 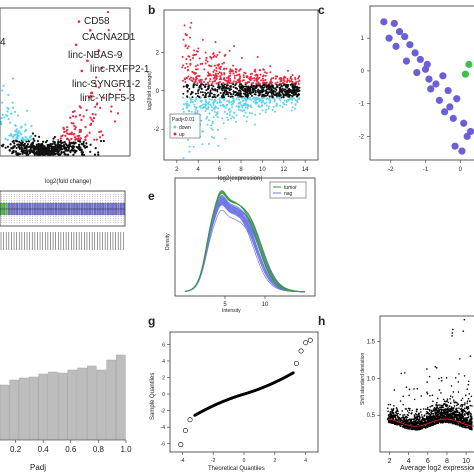 What do you see at coordinates (244, 392) in the screenshot?
I see `panel-g-frame` at bounding box center [244, 392].